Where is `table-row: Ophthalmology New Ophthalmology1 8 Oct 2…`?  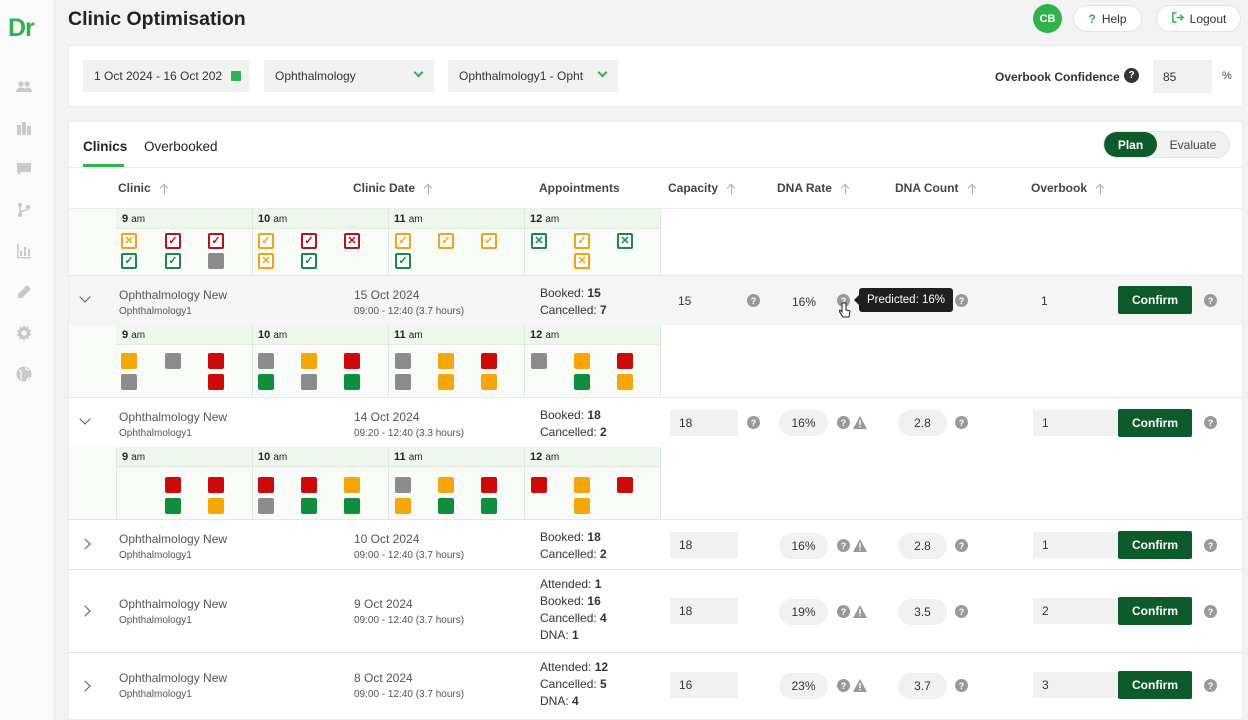 table-row: Ophthalmology New Ophthalmology1 8 Oct 2… is located at coordinates (655, 685).